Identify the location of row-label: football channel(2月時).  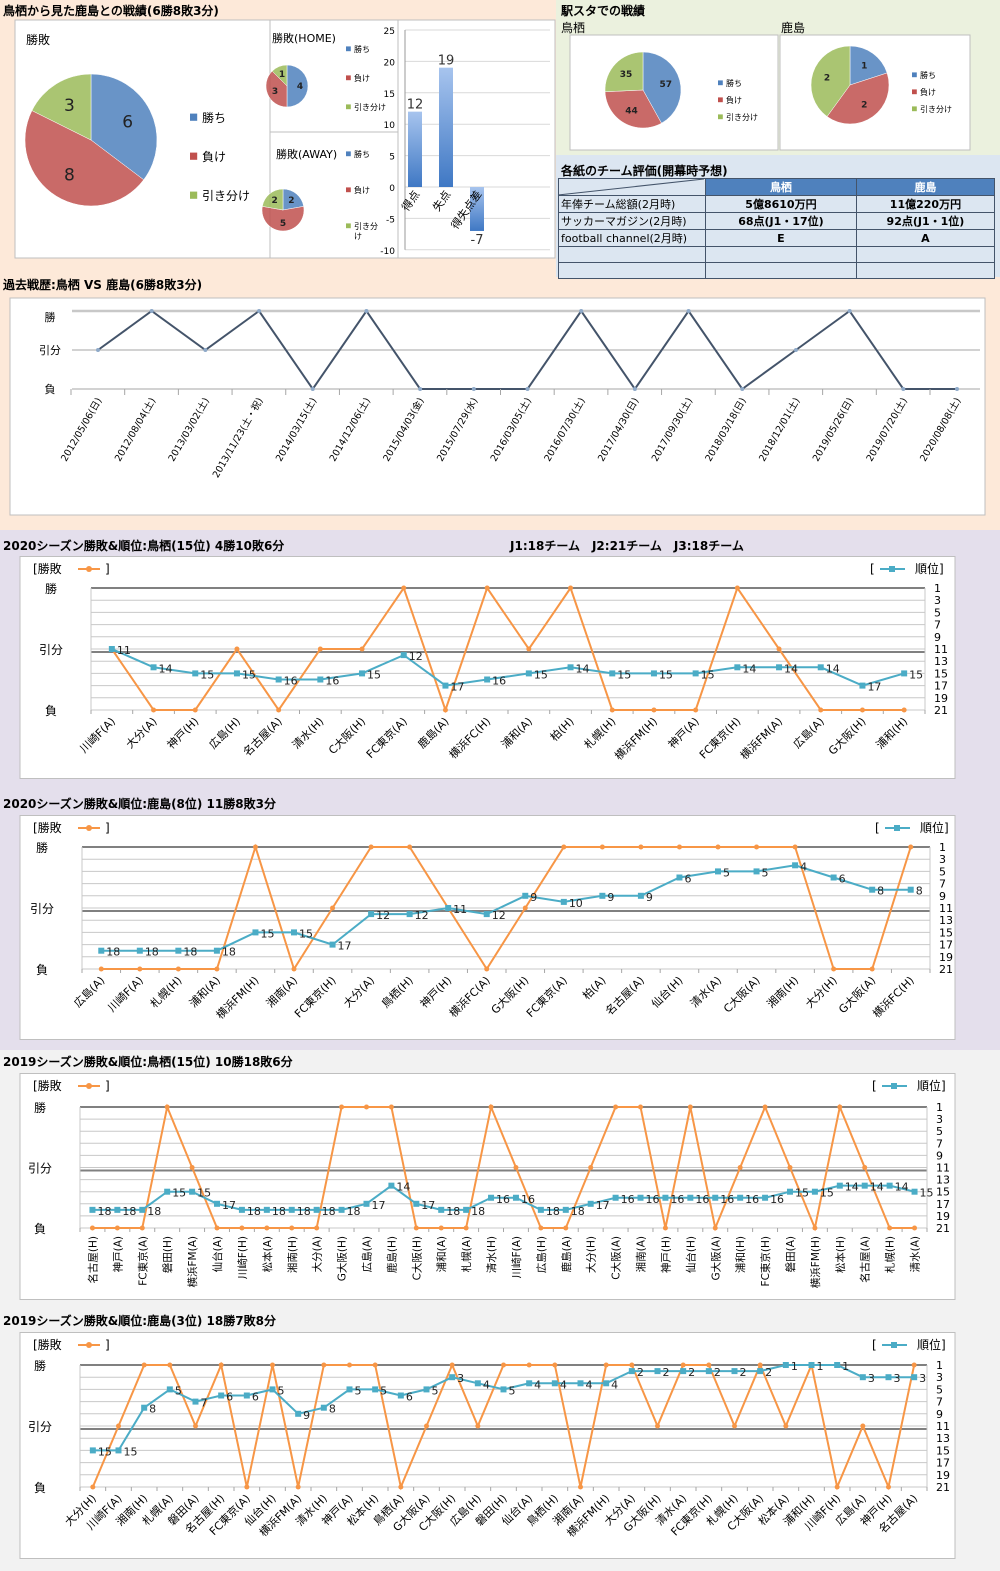
(632, 238).